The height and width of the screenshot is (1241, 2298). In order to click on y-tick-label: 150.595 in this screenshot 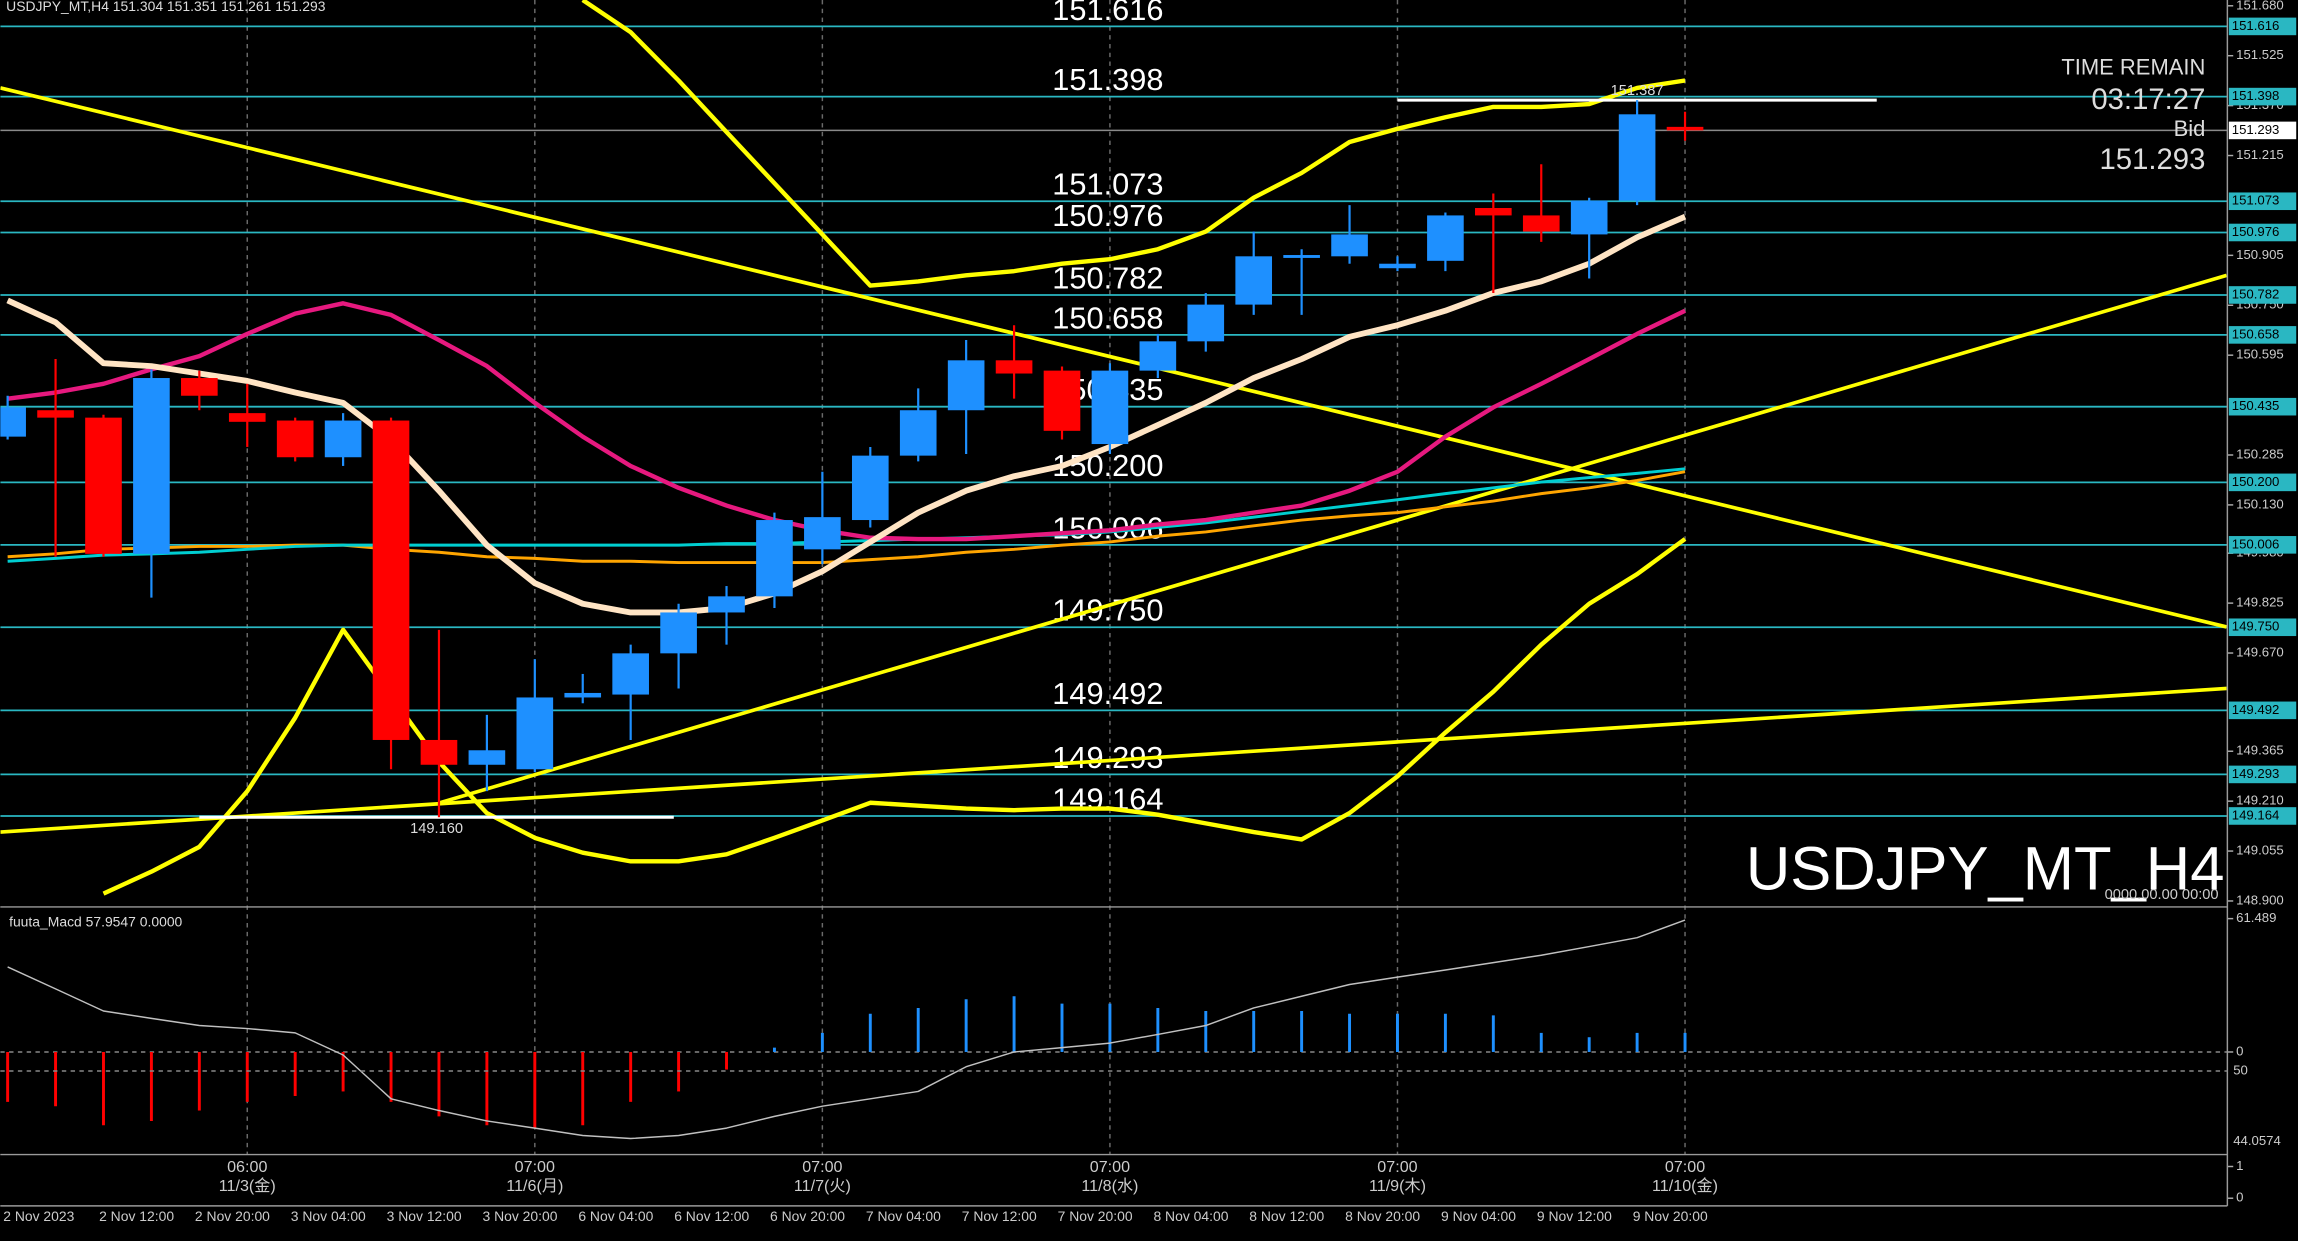, I will do `click(2260, 354)`.